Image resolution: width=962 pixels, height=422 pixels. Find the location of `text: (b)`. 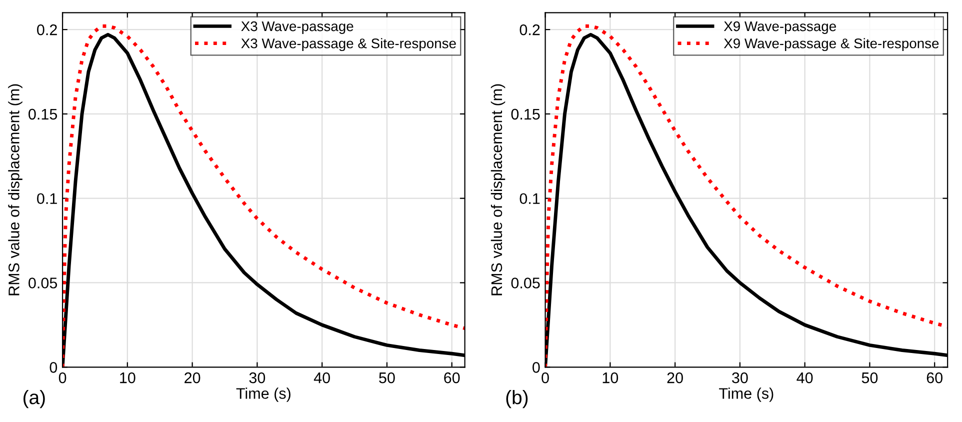

text: (b) is located at coordinates (517, 399).